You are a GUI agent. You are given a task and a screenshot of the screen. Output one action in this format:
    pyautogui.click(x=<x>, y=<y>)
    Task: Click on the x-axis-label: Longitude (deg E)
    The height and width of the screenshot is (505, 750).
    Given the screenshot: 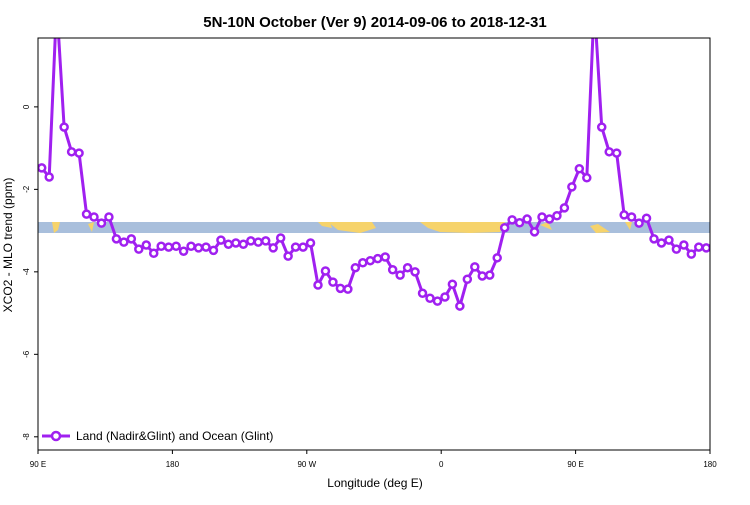 What is the action you would take?
    pyautogui.click(x=374, y=483)
    